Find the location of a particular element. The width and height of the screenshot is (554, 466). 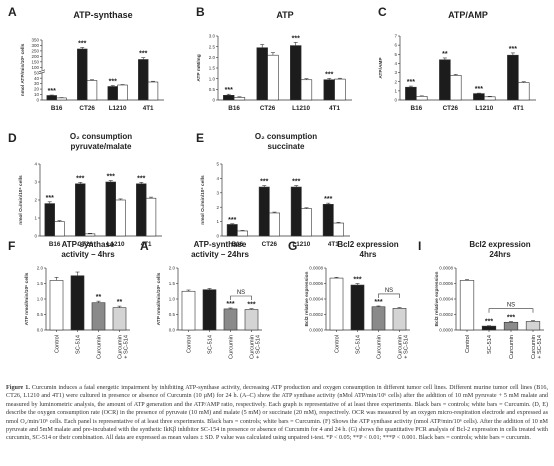

y-tick-label: 3.0 is located at coordinates (212, 36).